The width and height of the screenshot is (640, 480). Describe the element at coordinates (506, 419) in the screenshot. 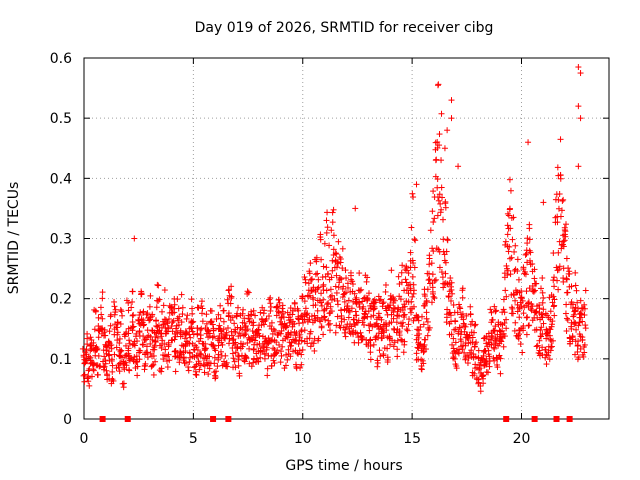

I see `gap-marker` at that location.